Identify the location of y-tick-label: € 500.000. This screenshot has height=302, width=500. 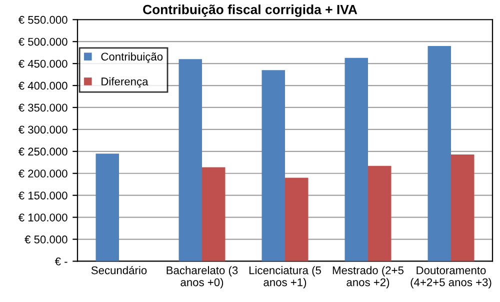
(43, 42).